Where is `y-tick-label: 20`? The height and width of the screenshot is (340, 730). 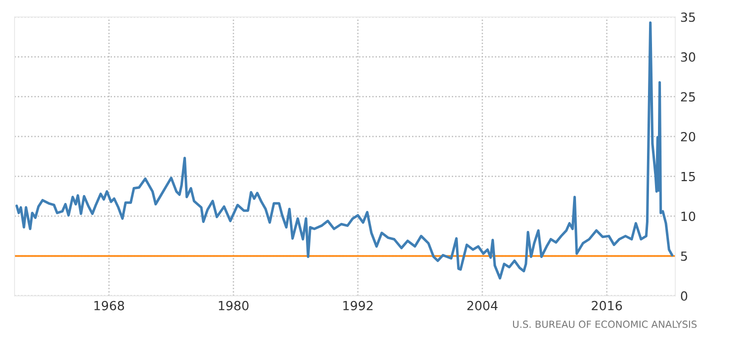 y-tick-label: 20 is located at coordinates (688, 137).